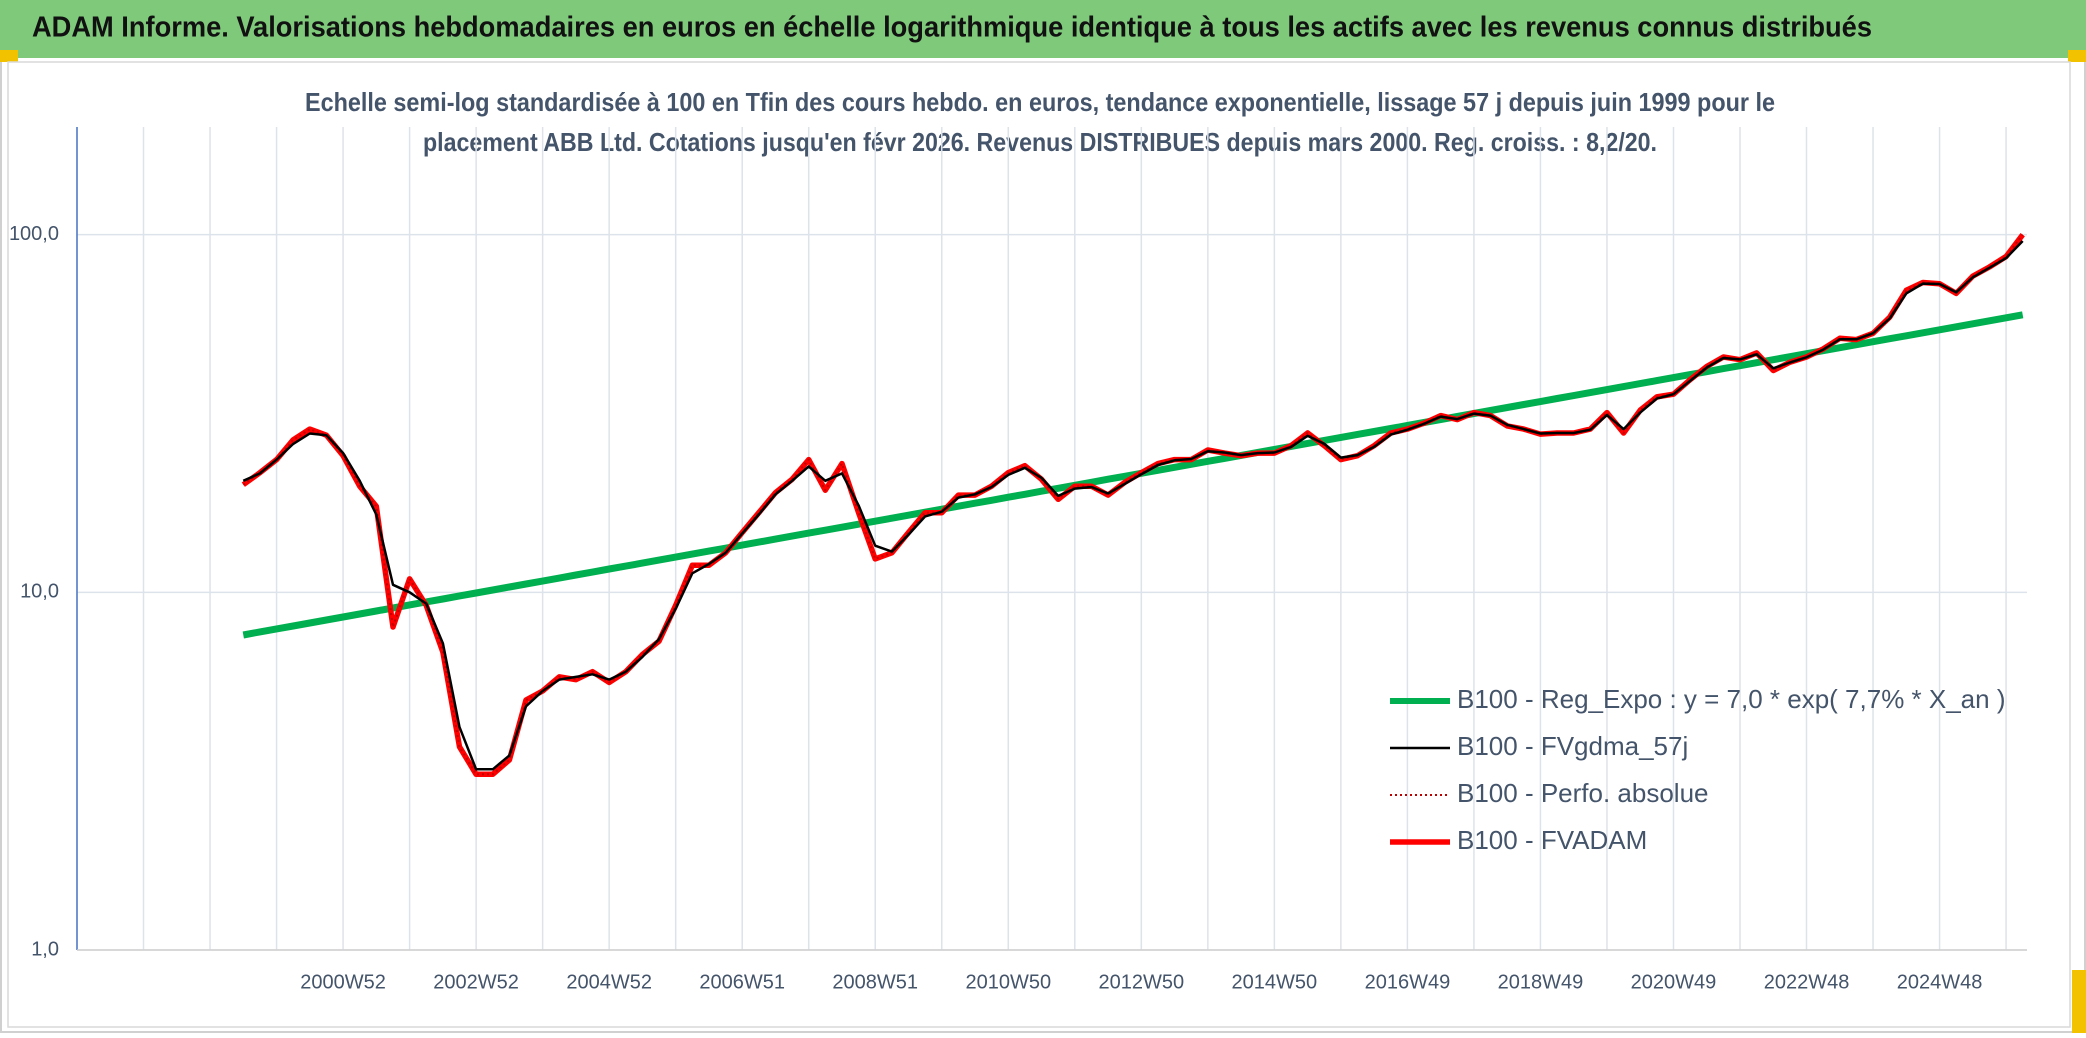  What do you see at coordinates (39, 592) in the screenshot?
I see `y-tick-label: 10,0` at bounding box center [39, 592].